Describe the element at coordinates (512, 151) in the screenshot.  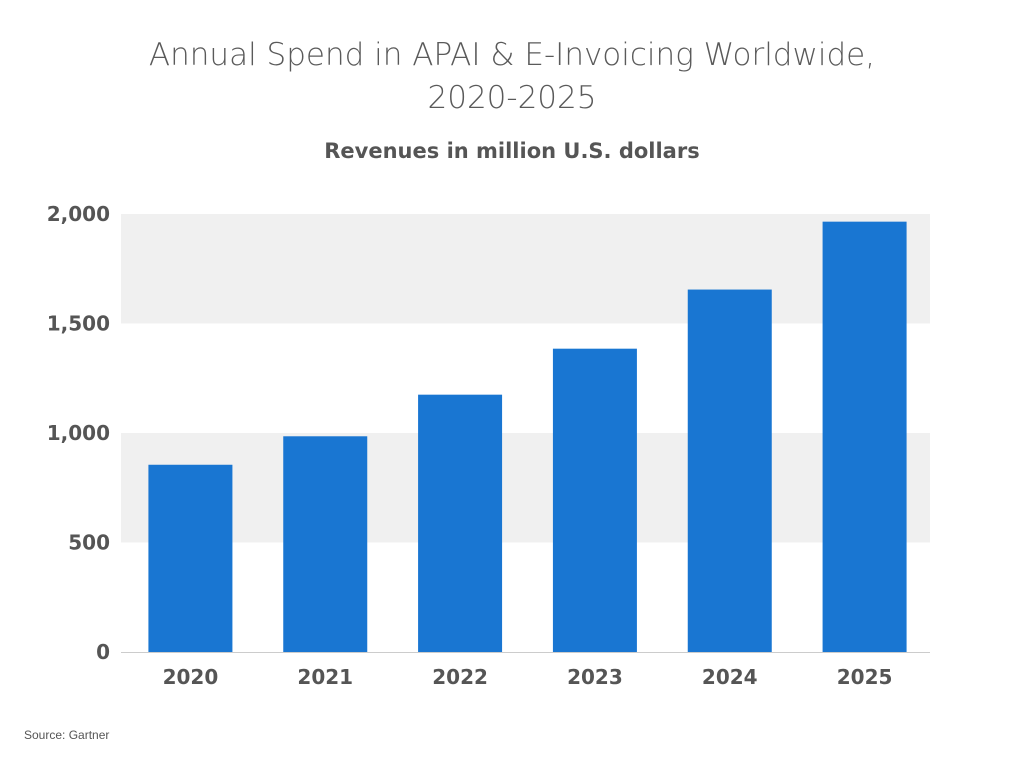
I see `chart-subtitle: Revenues in million U.S. dollars` at that location.